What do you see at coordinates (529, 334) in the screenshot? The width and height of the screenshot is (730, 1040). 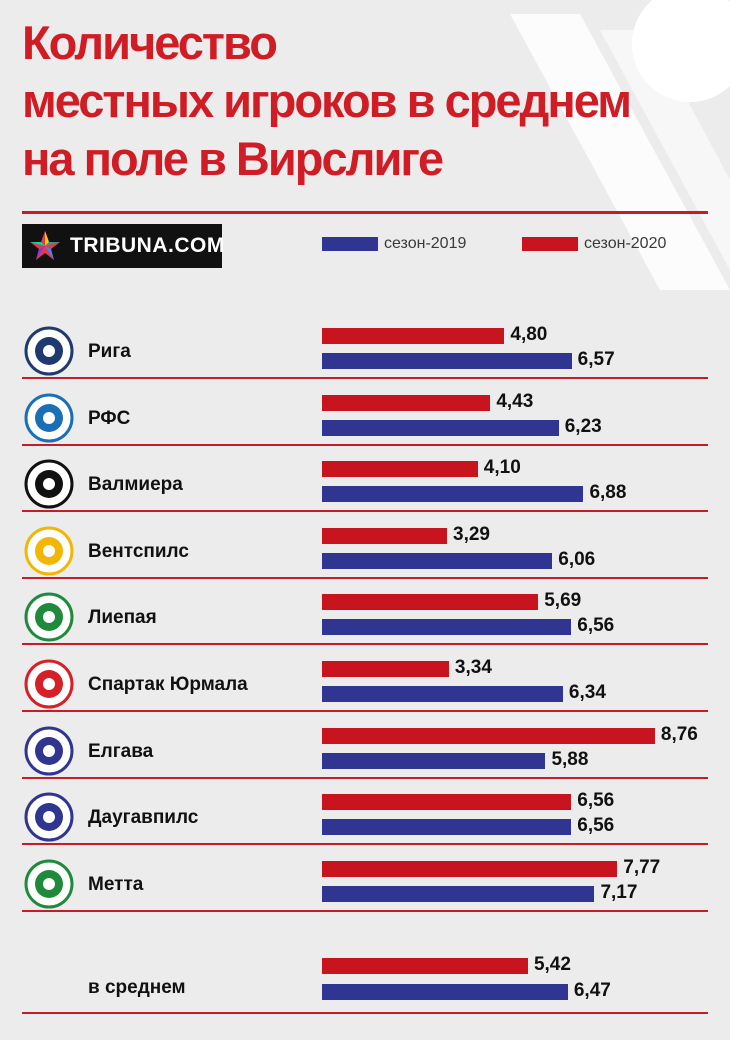 I see `value-label-2020: 4,80` at bounding box center [529, 334].